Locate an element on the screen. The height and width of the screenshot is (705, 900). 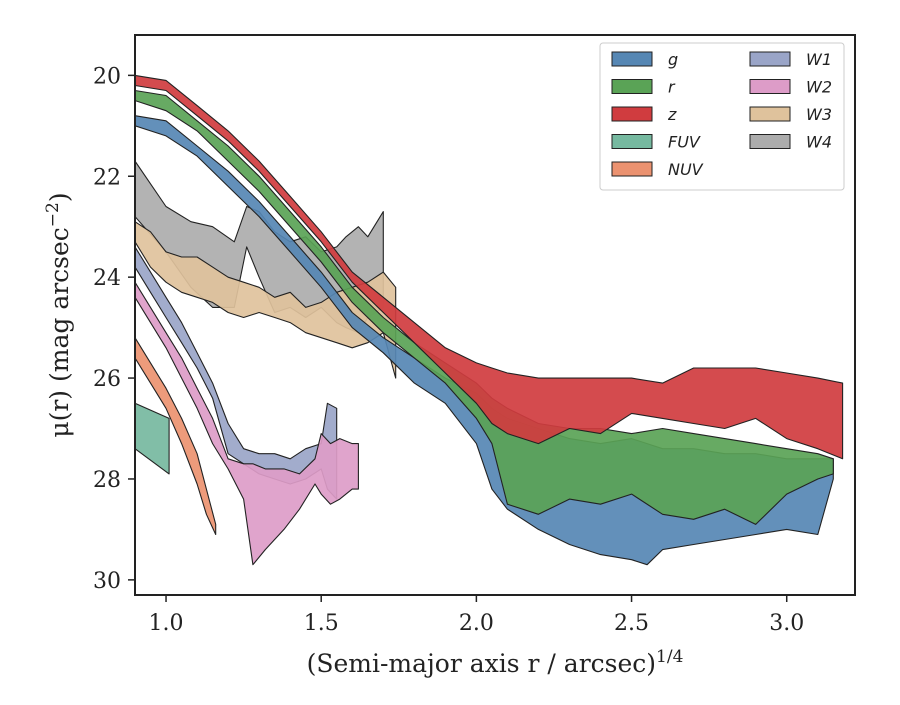
legend-swatch-fuv is located at coordinates (632, 141).